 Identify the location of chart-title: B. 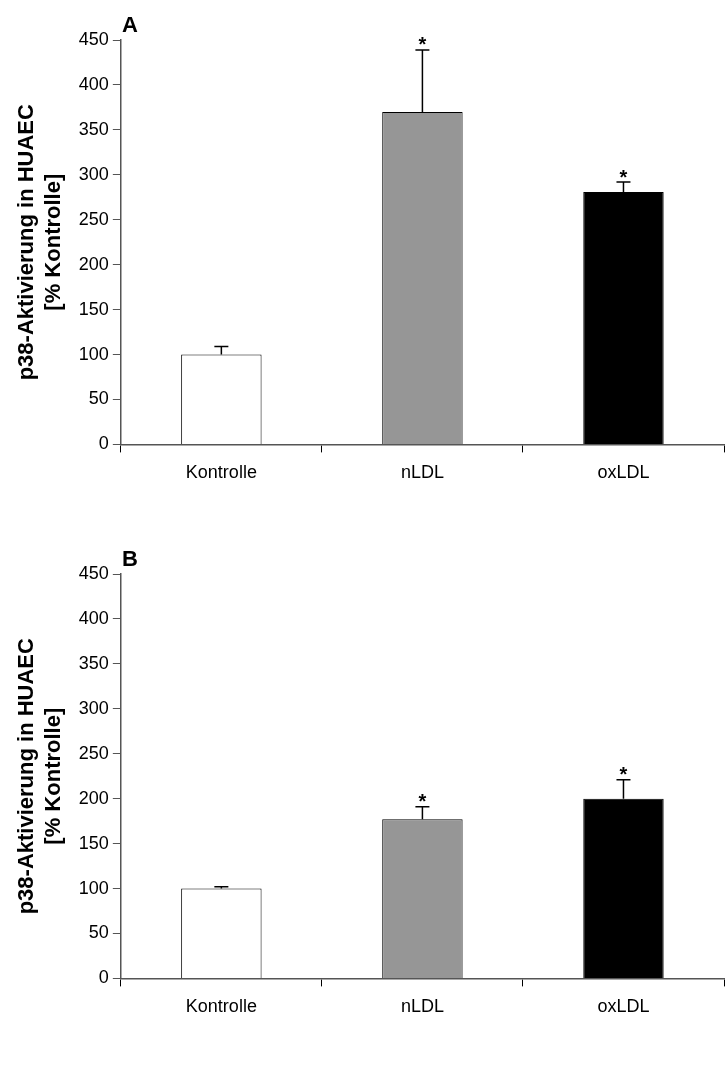
(130, 558).